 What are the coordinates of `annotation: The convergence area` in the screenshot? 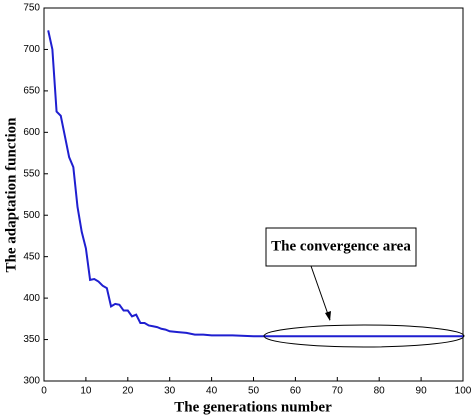 It's located at (341, 246).